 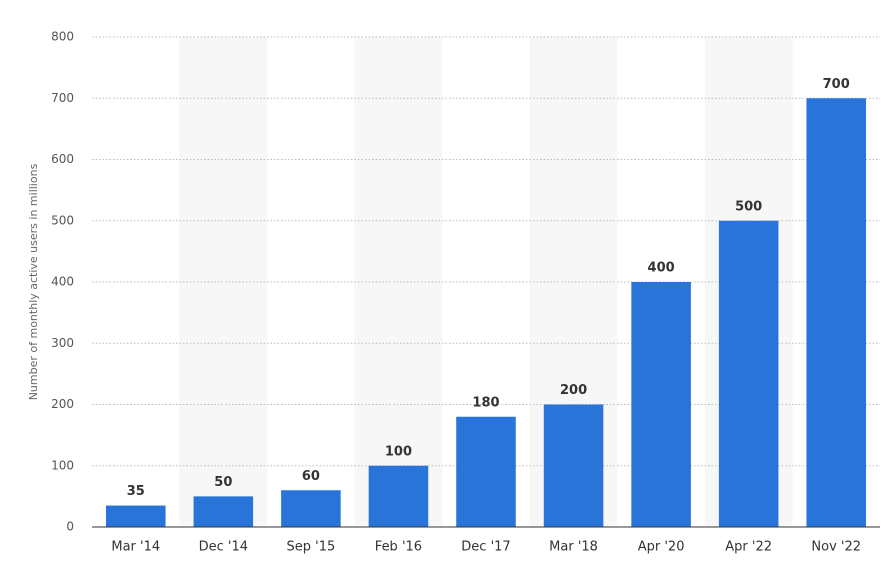 I want to click on y-tick-label: 500, so click(x=62, y=220).